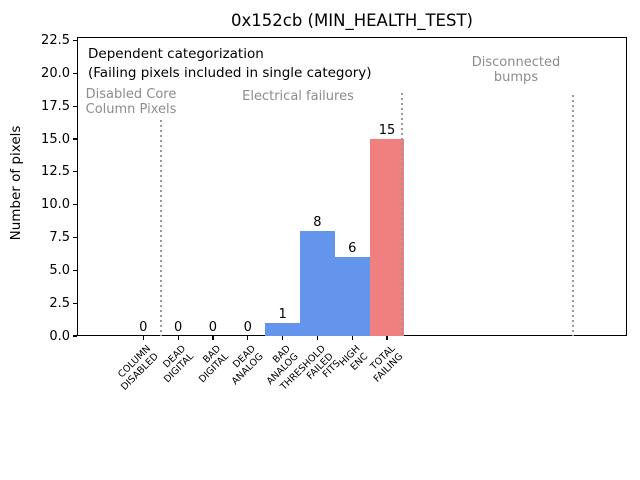 The width and height of the screenshot is (640, 480). What do you see at coordinates (59, 303) in the screenshot?
I see `y-tick-label: 2.5` at bounding box center [59, 303].